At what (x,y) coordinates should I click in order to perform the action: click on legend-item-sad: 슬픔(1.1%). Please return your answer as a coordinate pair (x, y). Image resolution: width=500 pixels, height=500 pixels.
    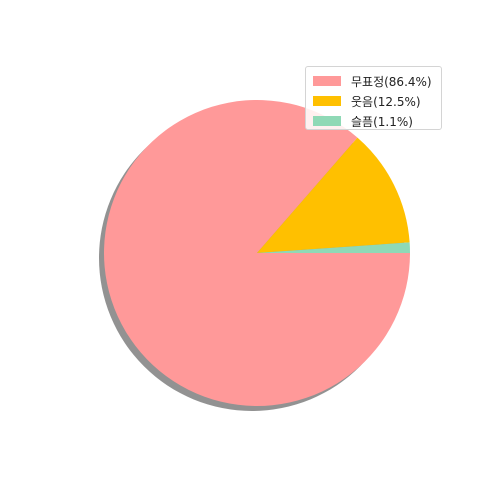
    Looking at the image, I should click on (373, 121).